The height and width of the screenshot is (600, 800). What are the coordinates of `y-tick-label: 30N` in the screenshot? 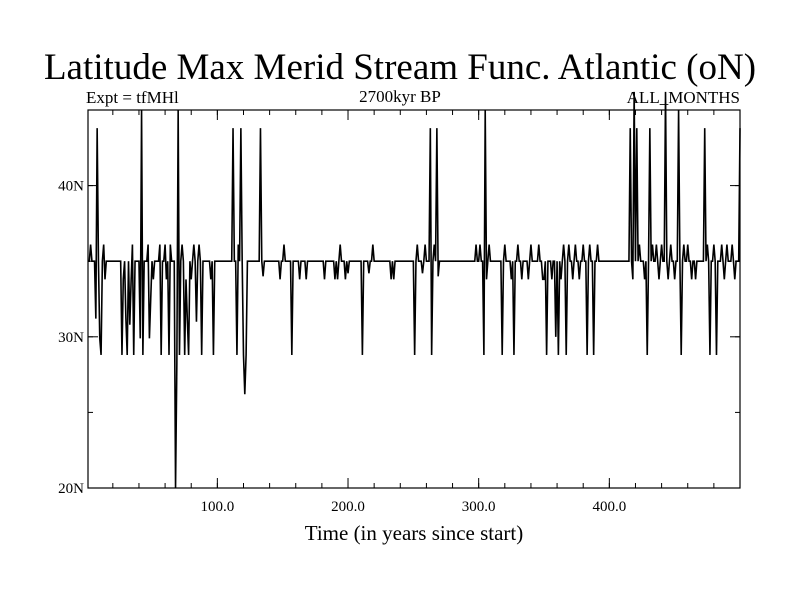 It's located at (71, 338).